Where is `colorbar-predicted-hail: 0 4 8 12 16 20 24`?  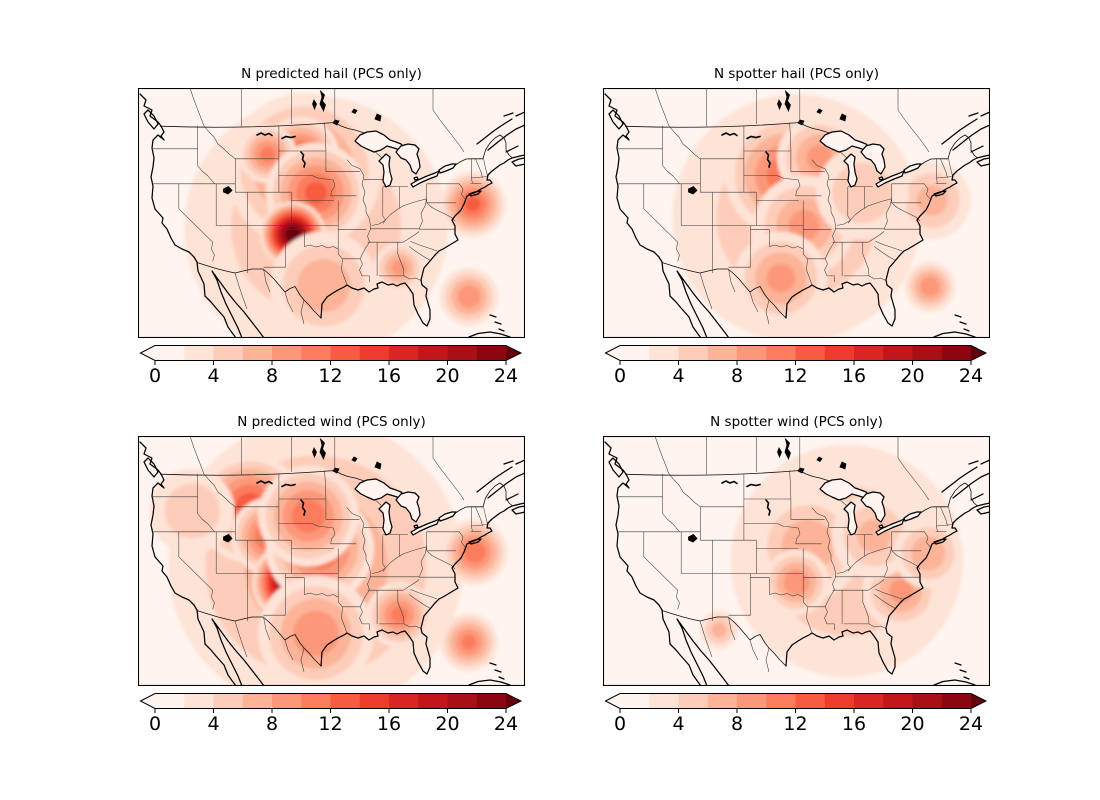 colorbar-predicted-hail: 0 4 8 12 16 20 24 is located at coordinates (331, 366).